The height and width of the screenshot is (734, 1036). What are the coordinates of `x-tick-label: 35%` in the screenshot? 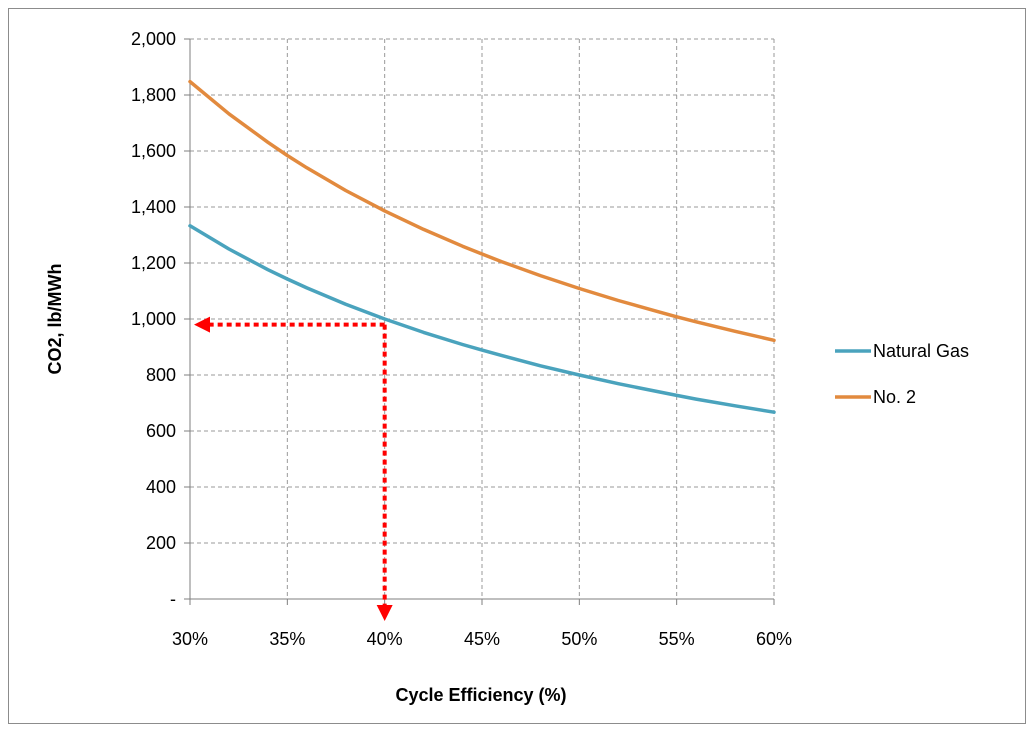 It's located at (287, 639).